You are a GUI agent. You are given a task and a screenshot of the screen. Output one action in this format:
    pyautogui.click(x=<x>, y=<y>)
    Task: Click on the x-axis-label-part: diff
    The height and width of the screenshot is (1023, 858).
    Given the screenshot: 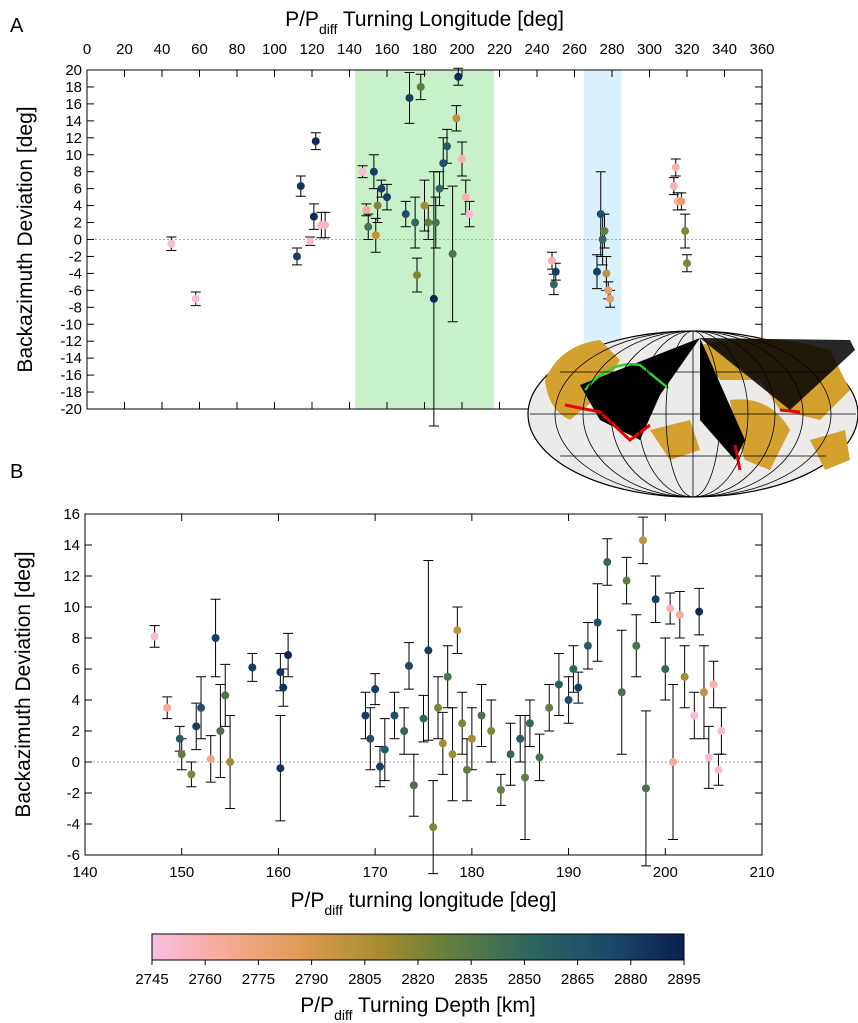 What is the action you would take?
    pyautogui.click(x=333, y=910)
    